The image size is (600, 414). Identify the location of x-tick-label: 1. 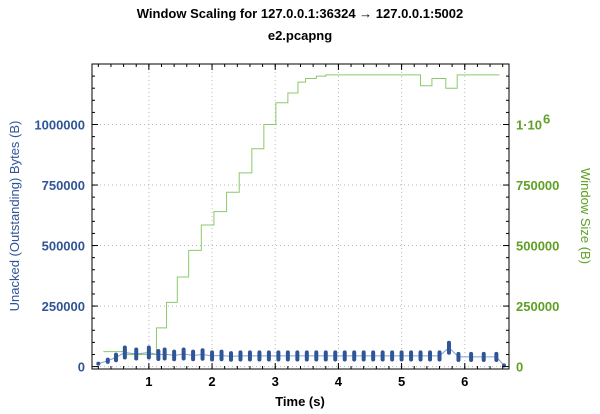
(148, 381).